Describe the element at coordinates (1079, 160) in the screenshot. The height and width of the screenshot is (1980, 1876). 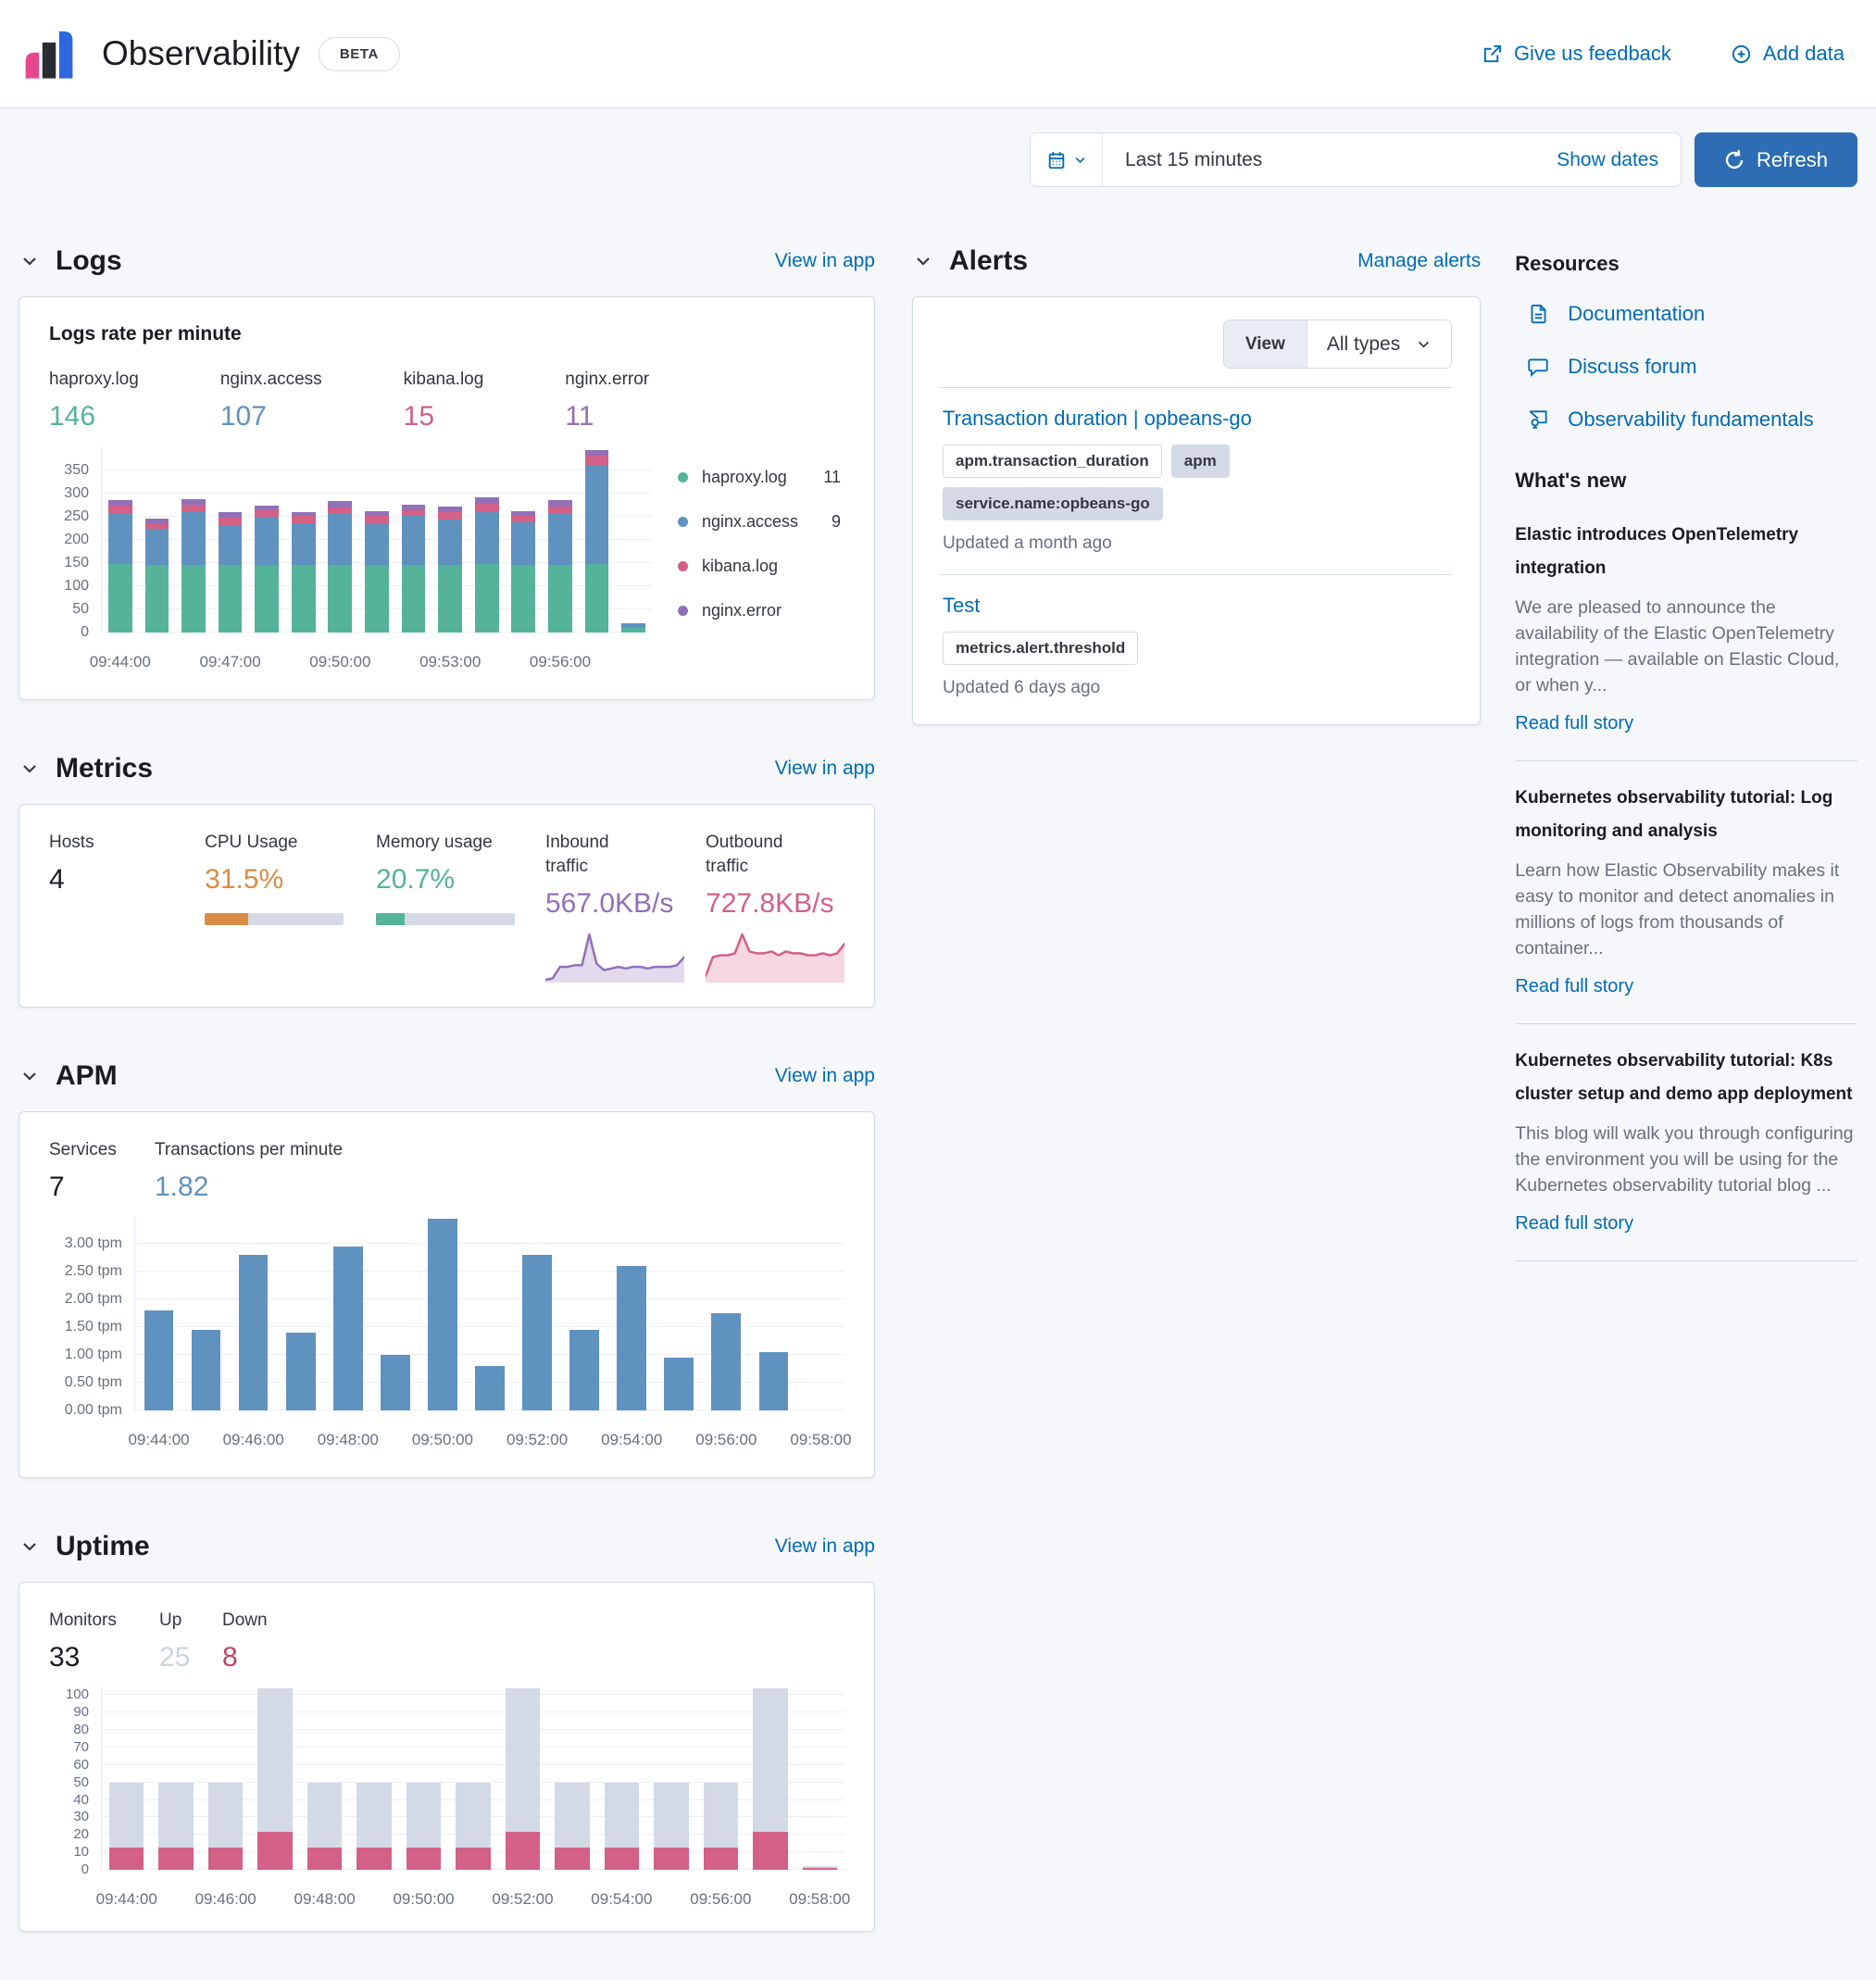
I see `chevron-down-icon` at that location.